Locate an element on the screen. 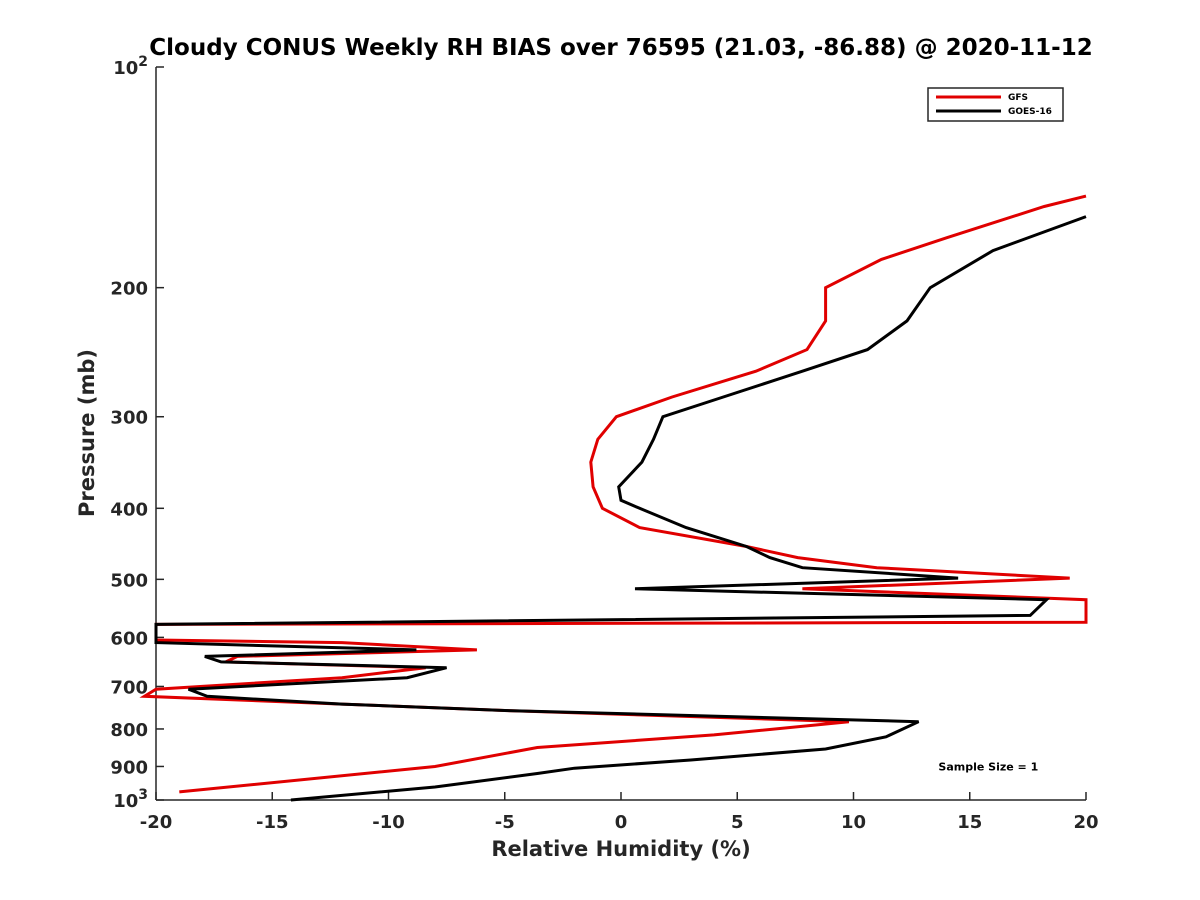 Image resolution: width=1200 pixels, height=900 pixels. sample-size-annotation: Sample Size = 1 is located at coordinates (988, 766).